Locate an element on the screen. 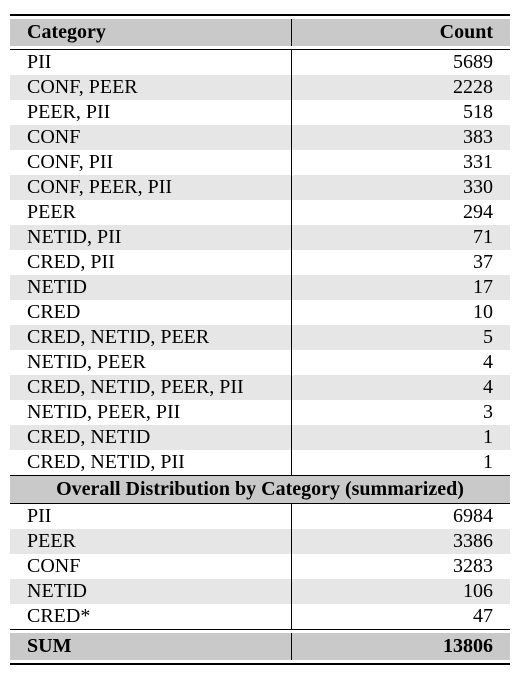 Image resolution: width=516 pixels, height=696 pixels. category-cell: NETID, PII is located at coordinates (151, 237).